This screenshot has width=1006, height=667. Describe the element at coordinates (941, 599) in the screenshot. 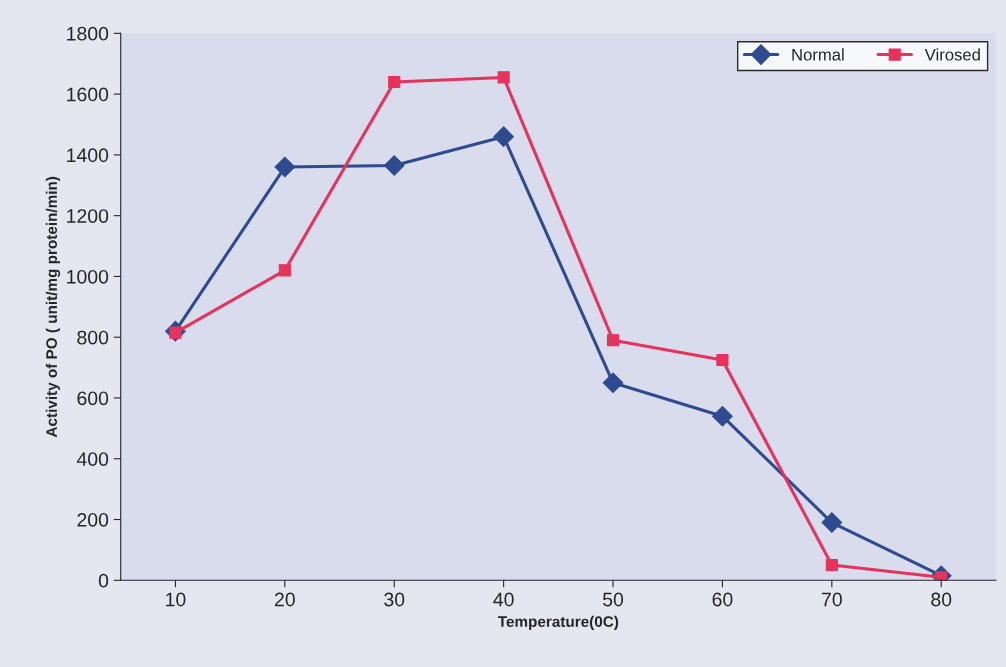

I see `x-tick-label: 80` at that location.